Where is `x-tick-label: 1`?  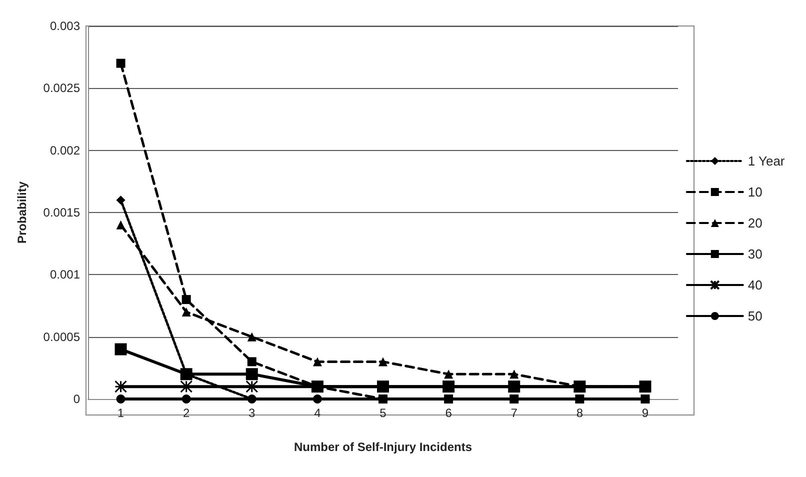
x-tick-label: 1 is located at coordinates (120, 413).